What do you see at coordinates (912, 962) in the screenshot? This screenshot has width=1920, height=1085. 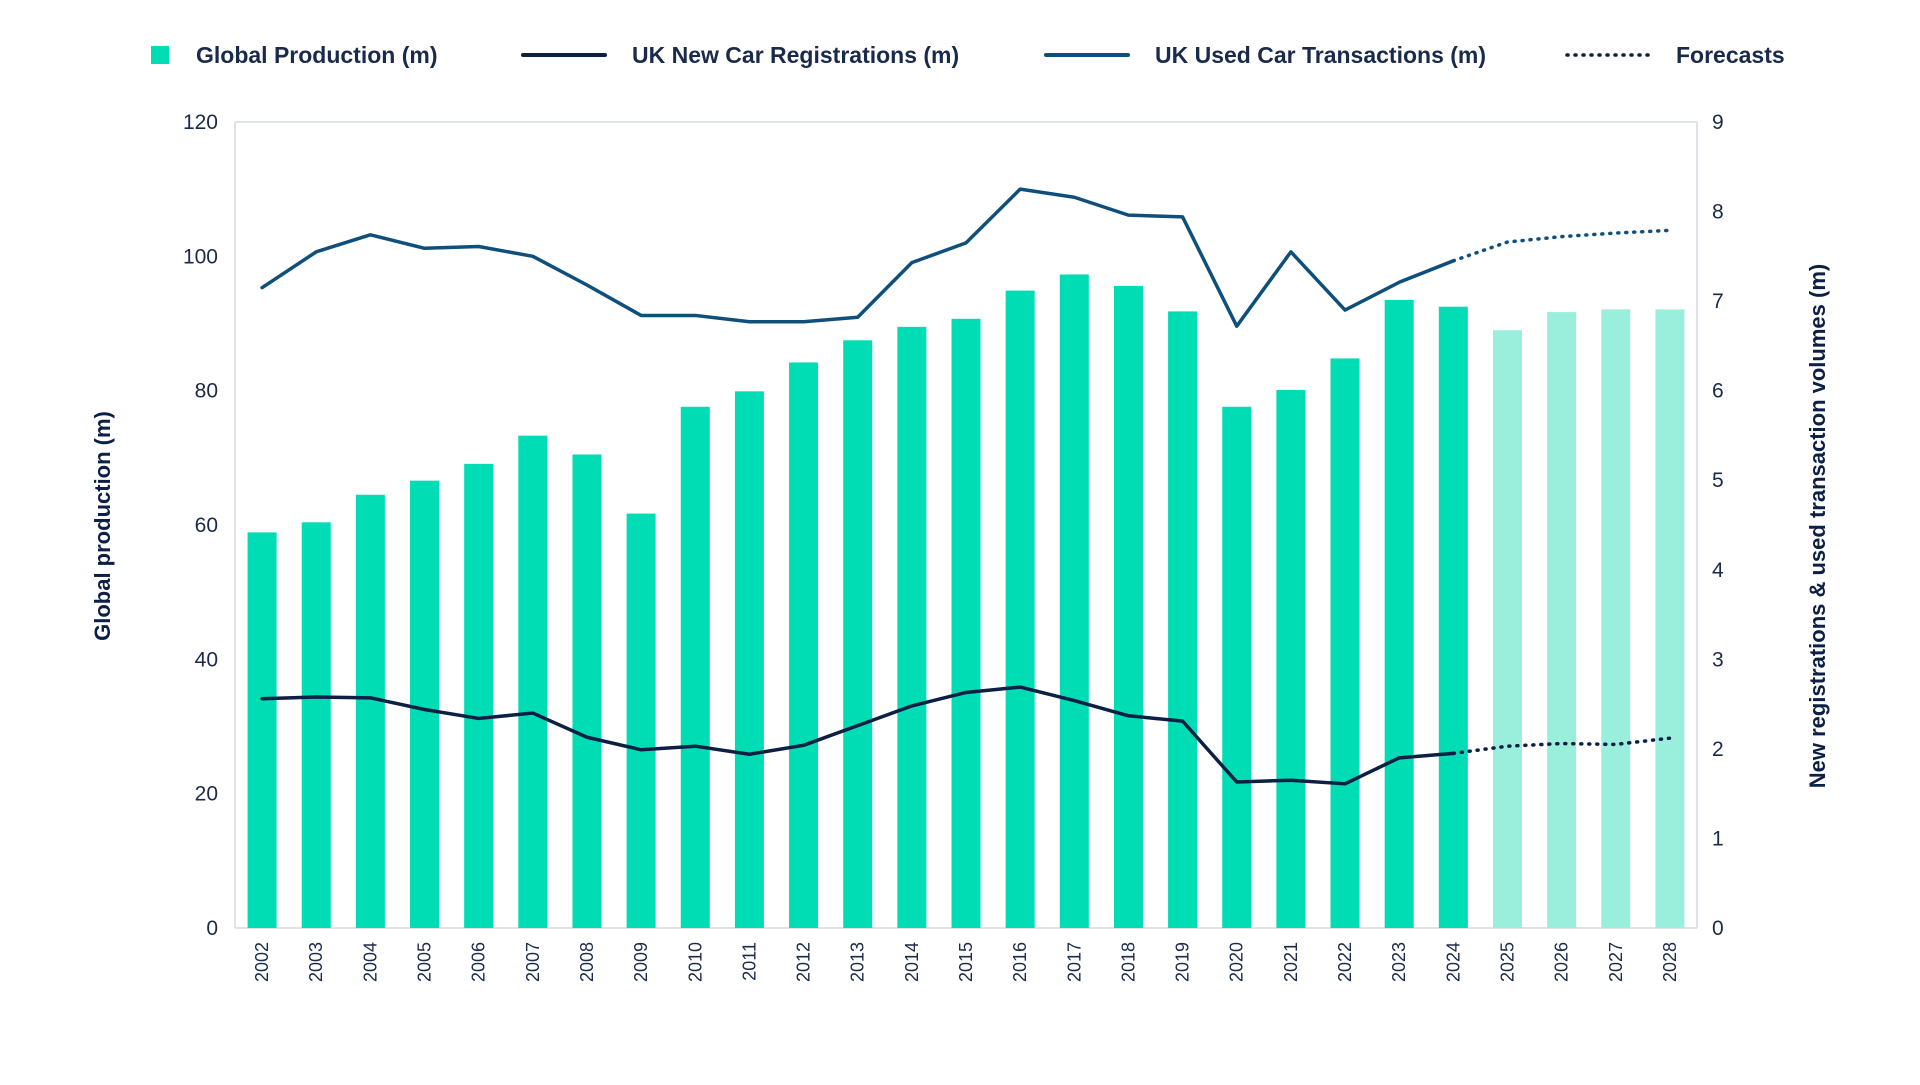 I see `x-tick-2014: 2014` at bounding box center [912, 962].